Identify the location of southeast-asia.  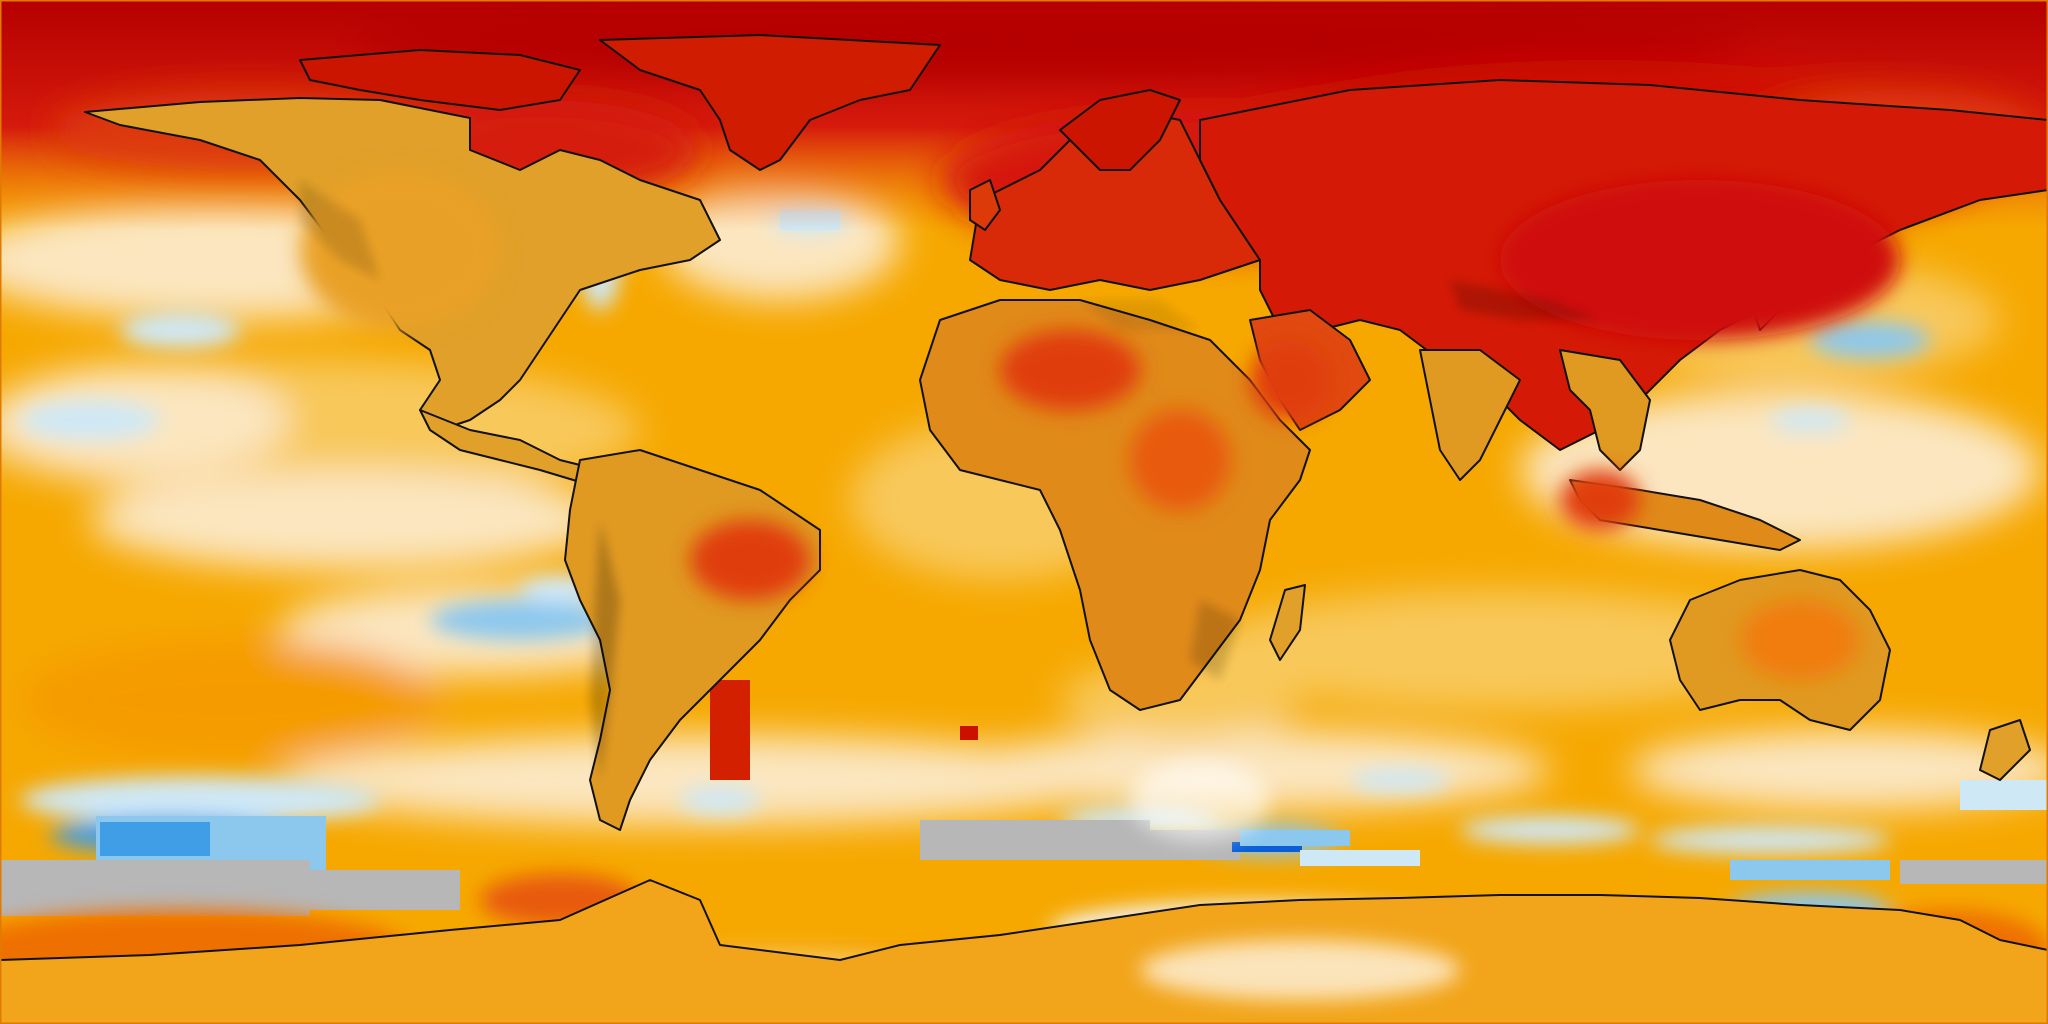
(1605, 410).